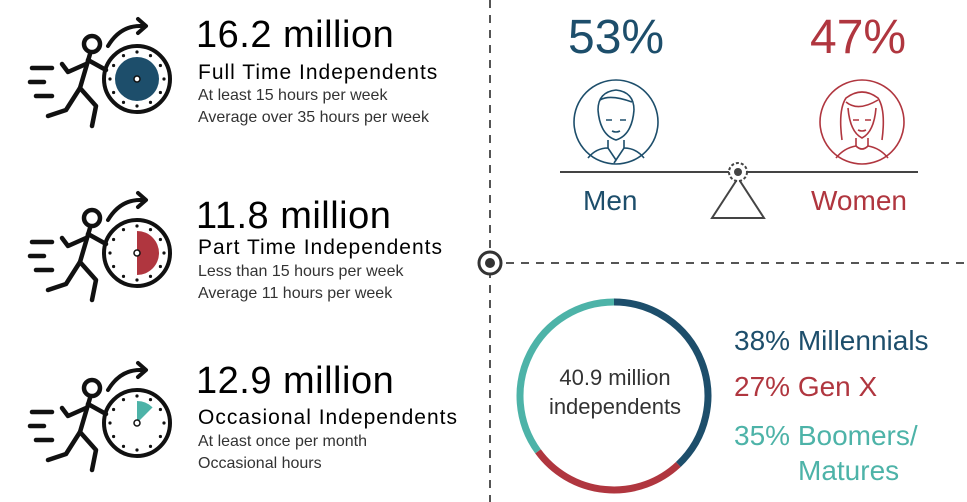 The height and width of the screenshot is (502, 967). I want to click on legend-boomers: 35% Boomers/, so click(826, 435).